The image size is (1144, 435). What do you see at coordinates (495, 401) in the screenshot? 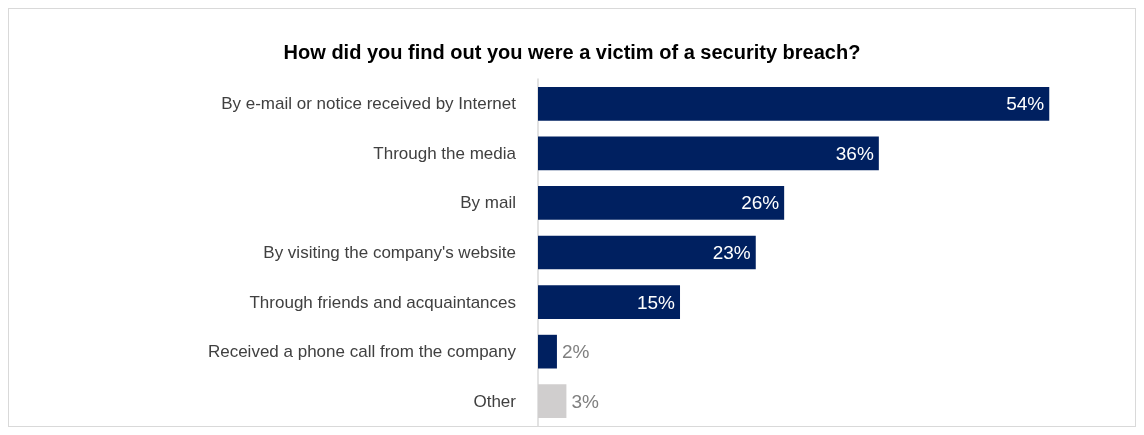
I see `y-tick-label: Other` at bounding box center [495, 401].